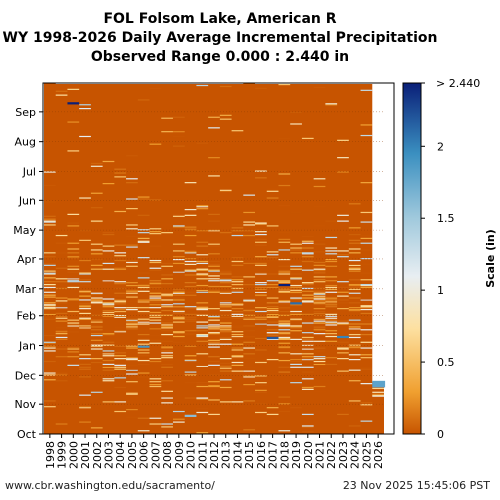 This screenshot has height=500, width=500. I want to click on source-url: www.cbr.washington.edu/sacramento/, so click(110, 485).